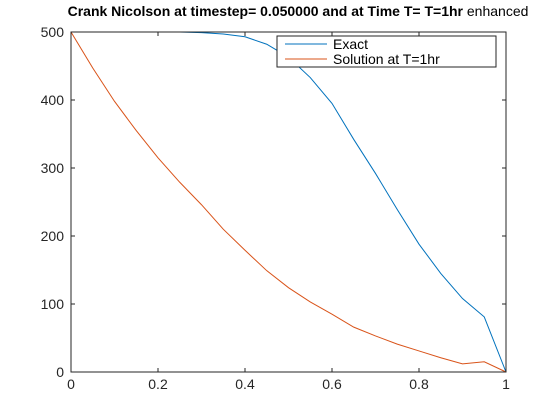 The width and height of the screenshot is (560, 420). I want to click on y-tick-label: 200, so click(53, 236).